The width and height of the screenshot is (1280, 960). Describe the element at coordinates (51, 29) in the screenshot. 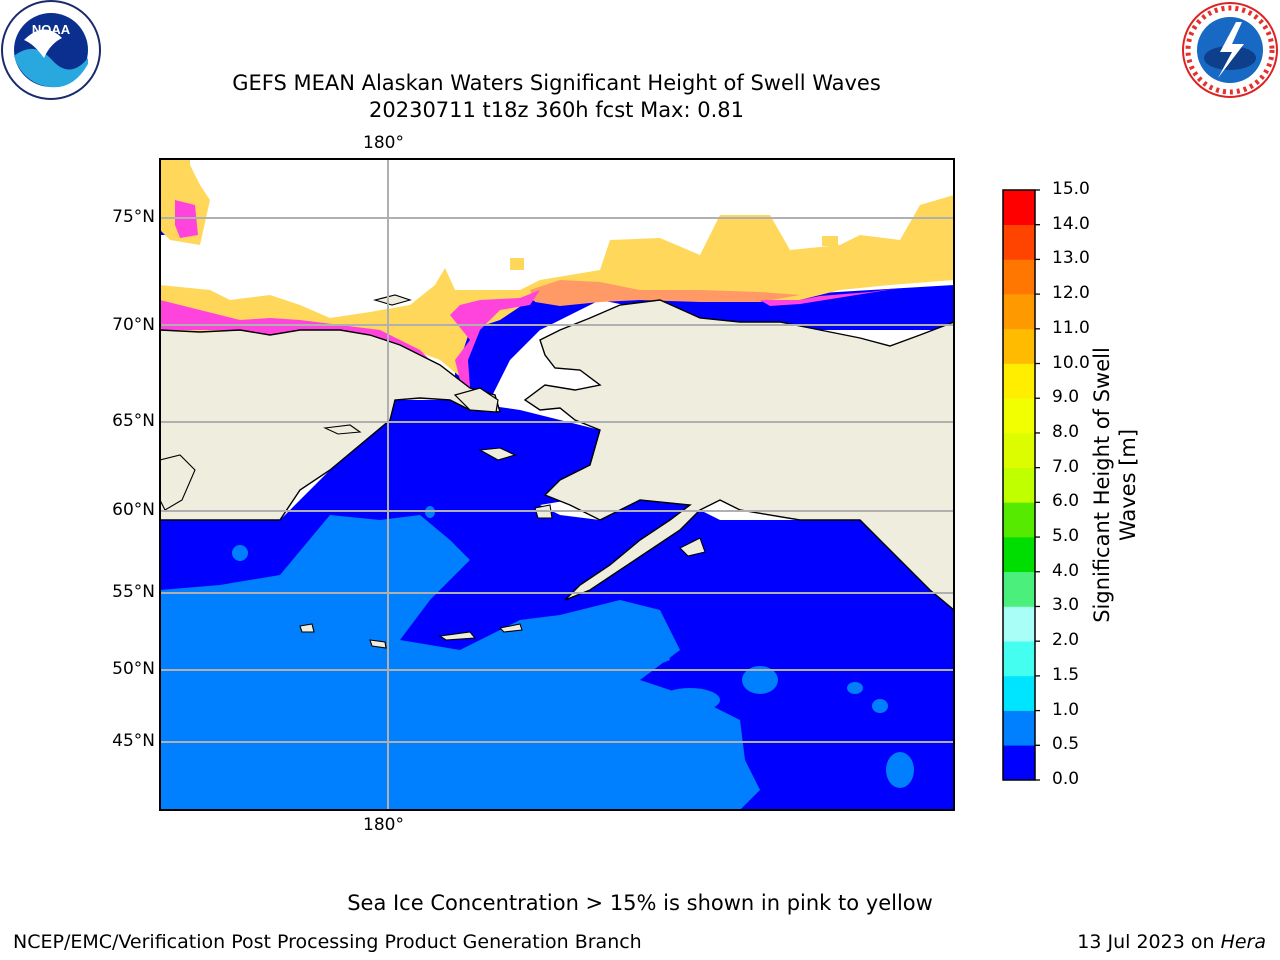

I see `noaa-logo-text: NOAA` at that location.